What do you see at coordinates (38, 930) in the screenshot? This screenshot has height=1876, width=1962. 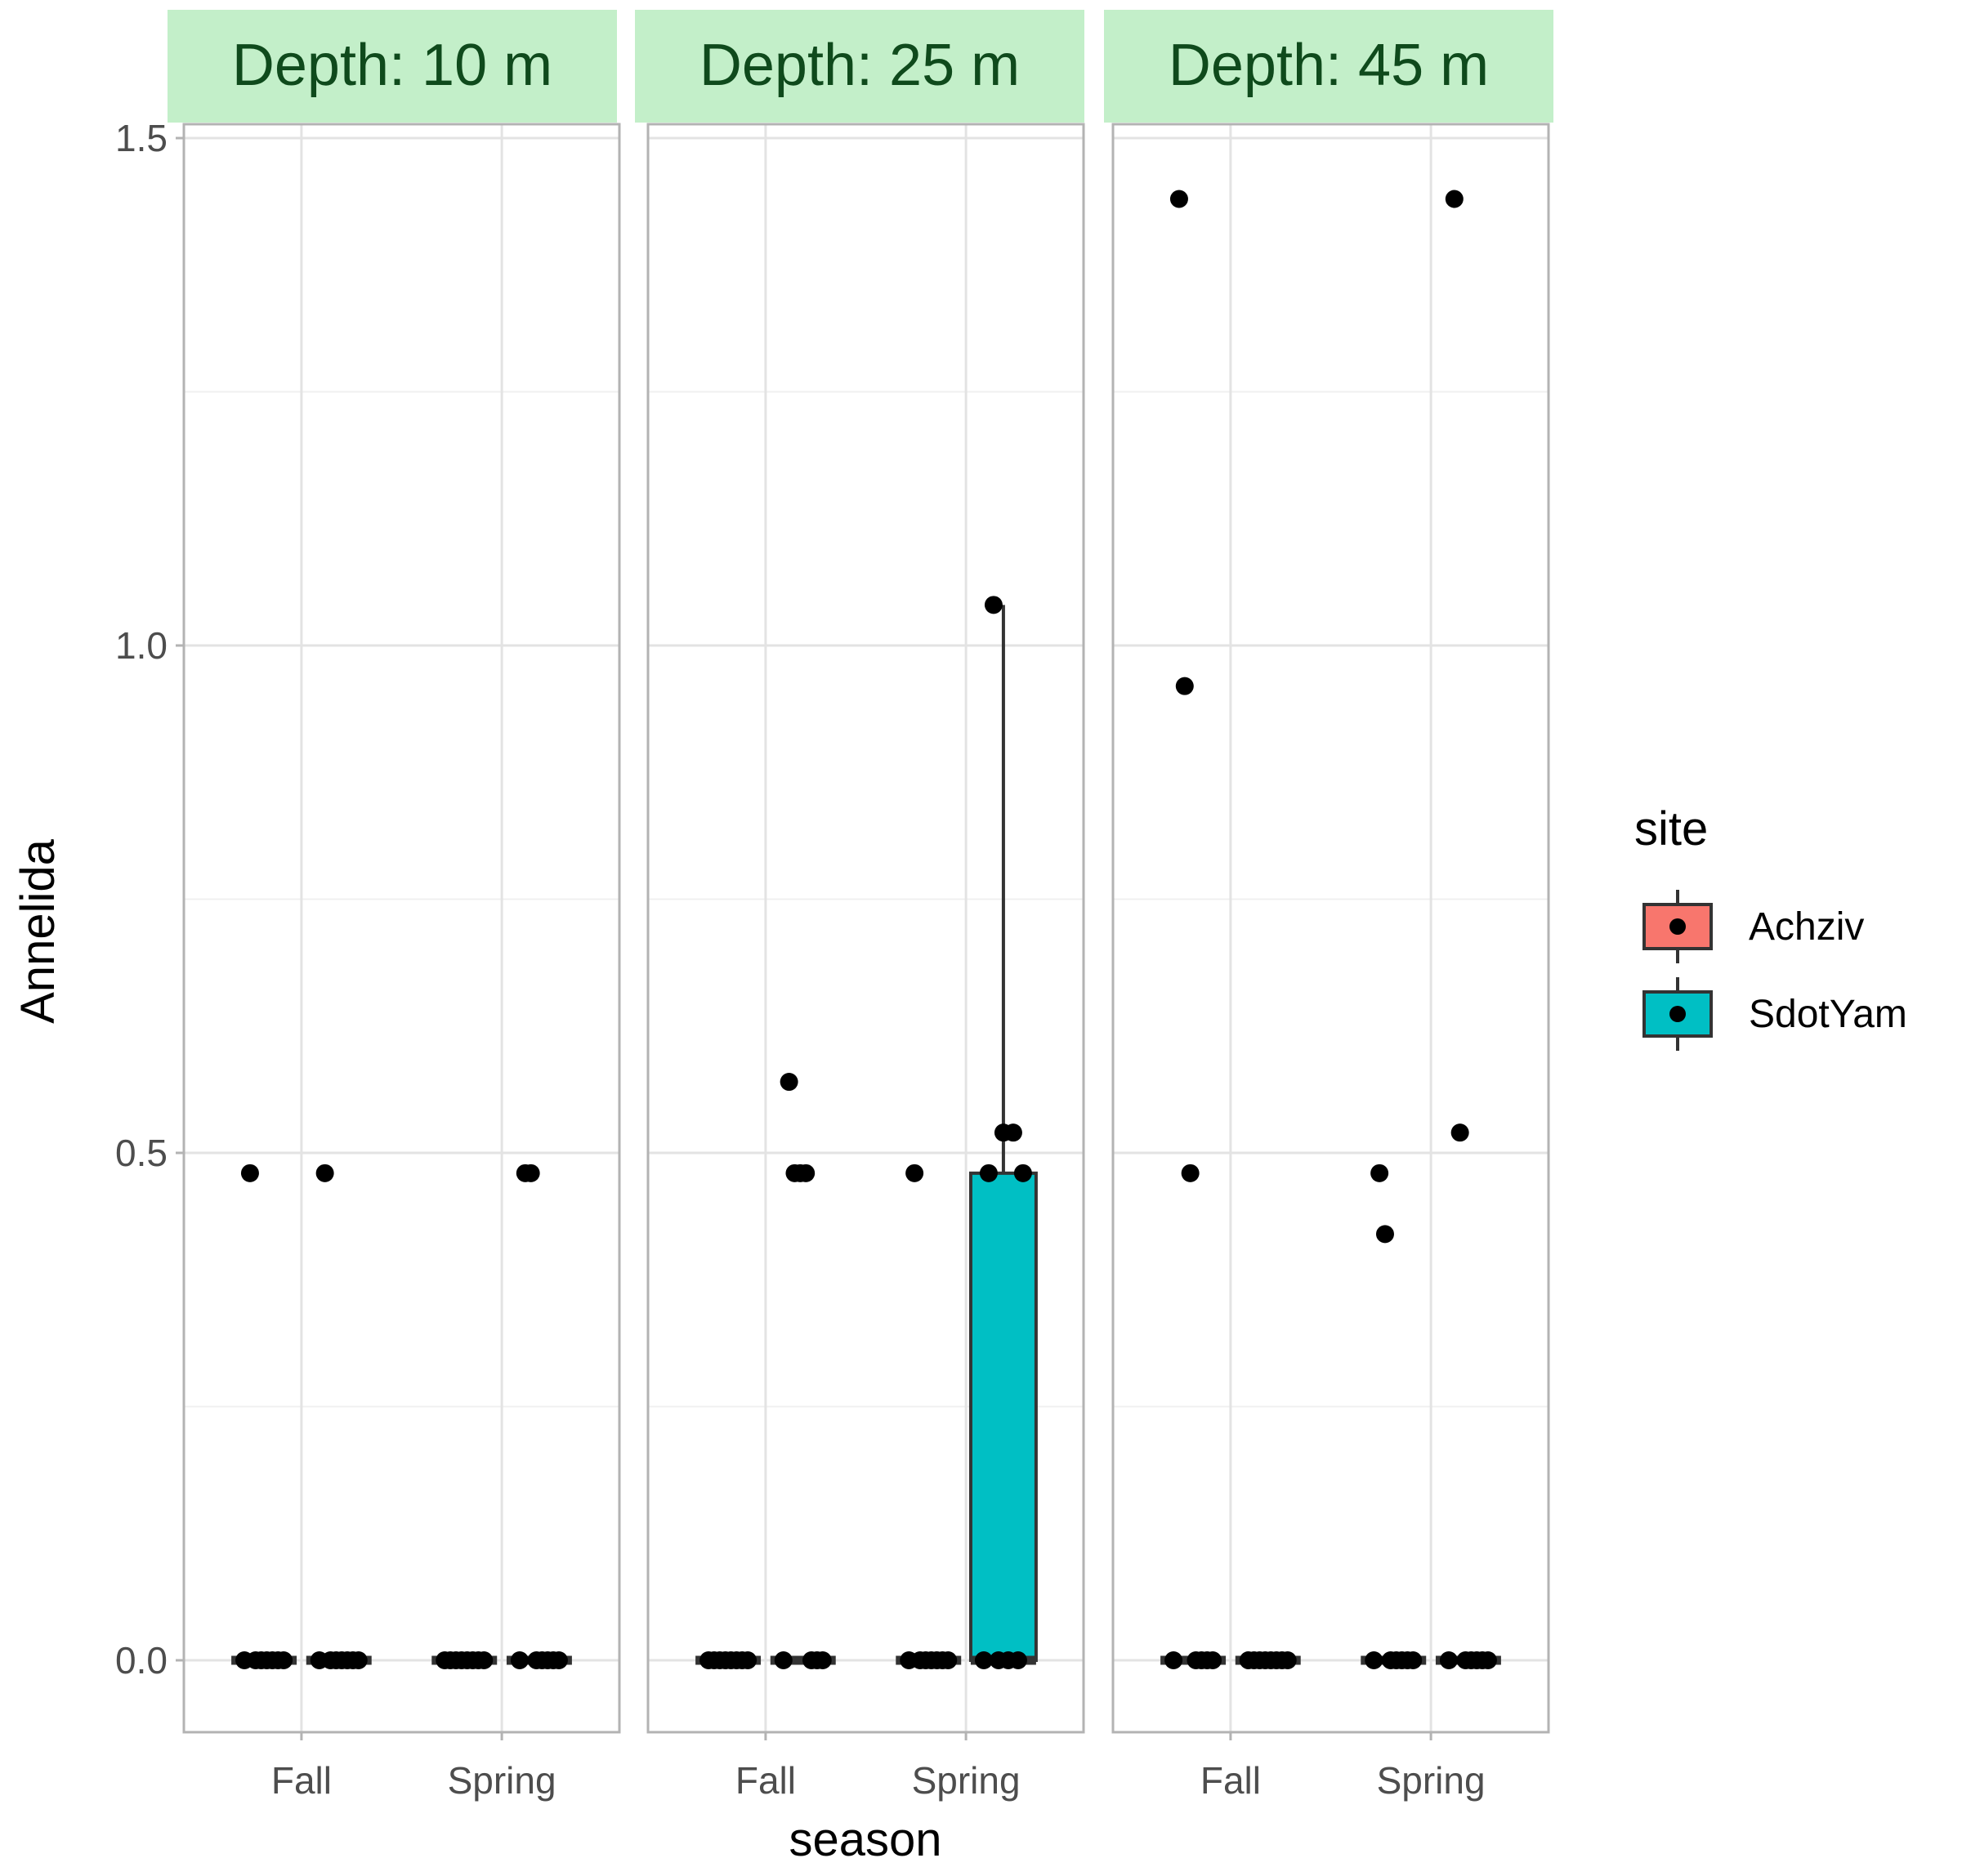 I see `y-axis-title: Annelida` at bounding box center [38, 930].